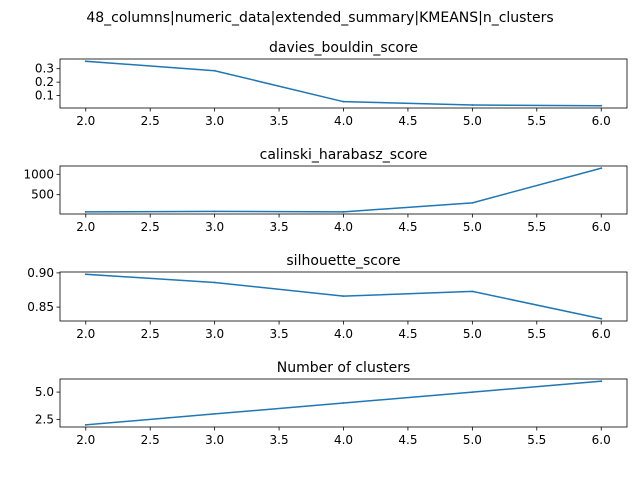 The width and height of the screenshot is (640, 480). What do you see at coordinates (44, 392) in the screenshot?
I see `y-tick-label: 5.0` at bounding box center [44, 392].